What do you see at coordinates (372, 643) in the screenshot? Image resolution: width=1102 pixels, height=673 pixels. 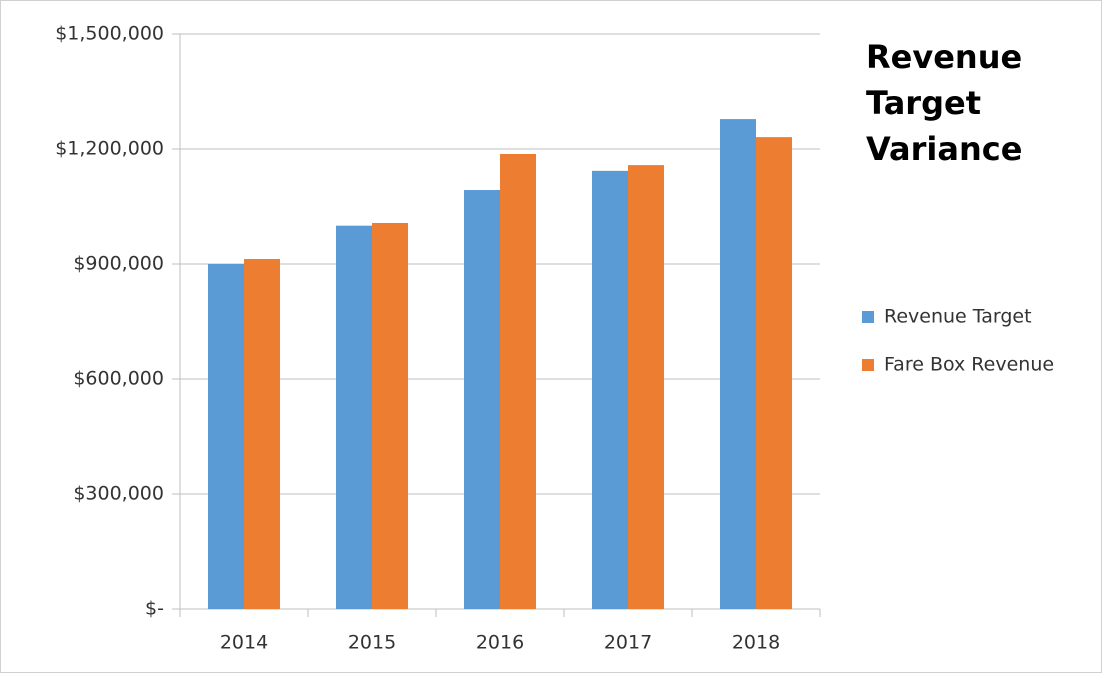 I see `x-tick-label: 2015` at bounding box center [372, 643].